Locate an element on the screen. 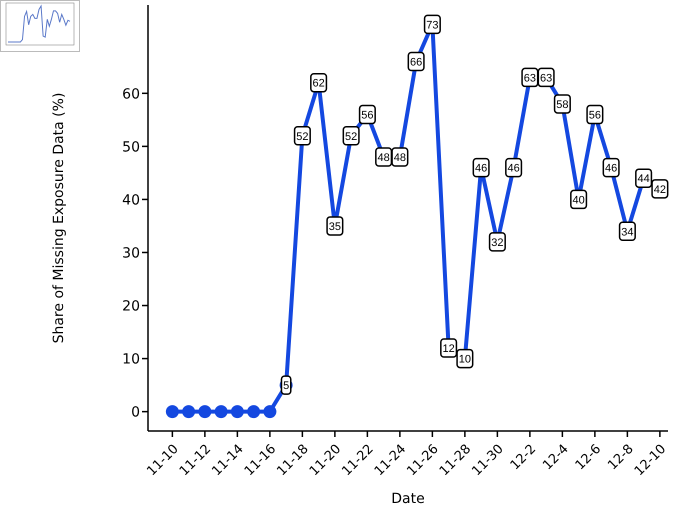 The width and height of the screenshot is (673, 513). data-label: 10 is located at coordinates (464, 360).